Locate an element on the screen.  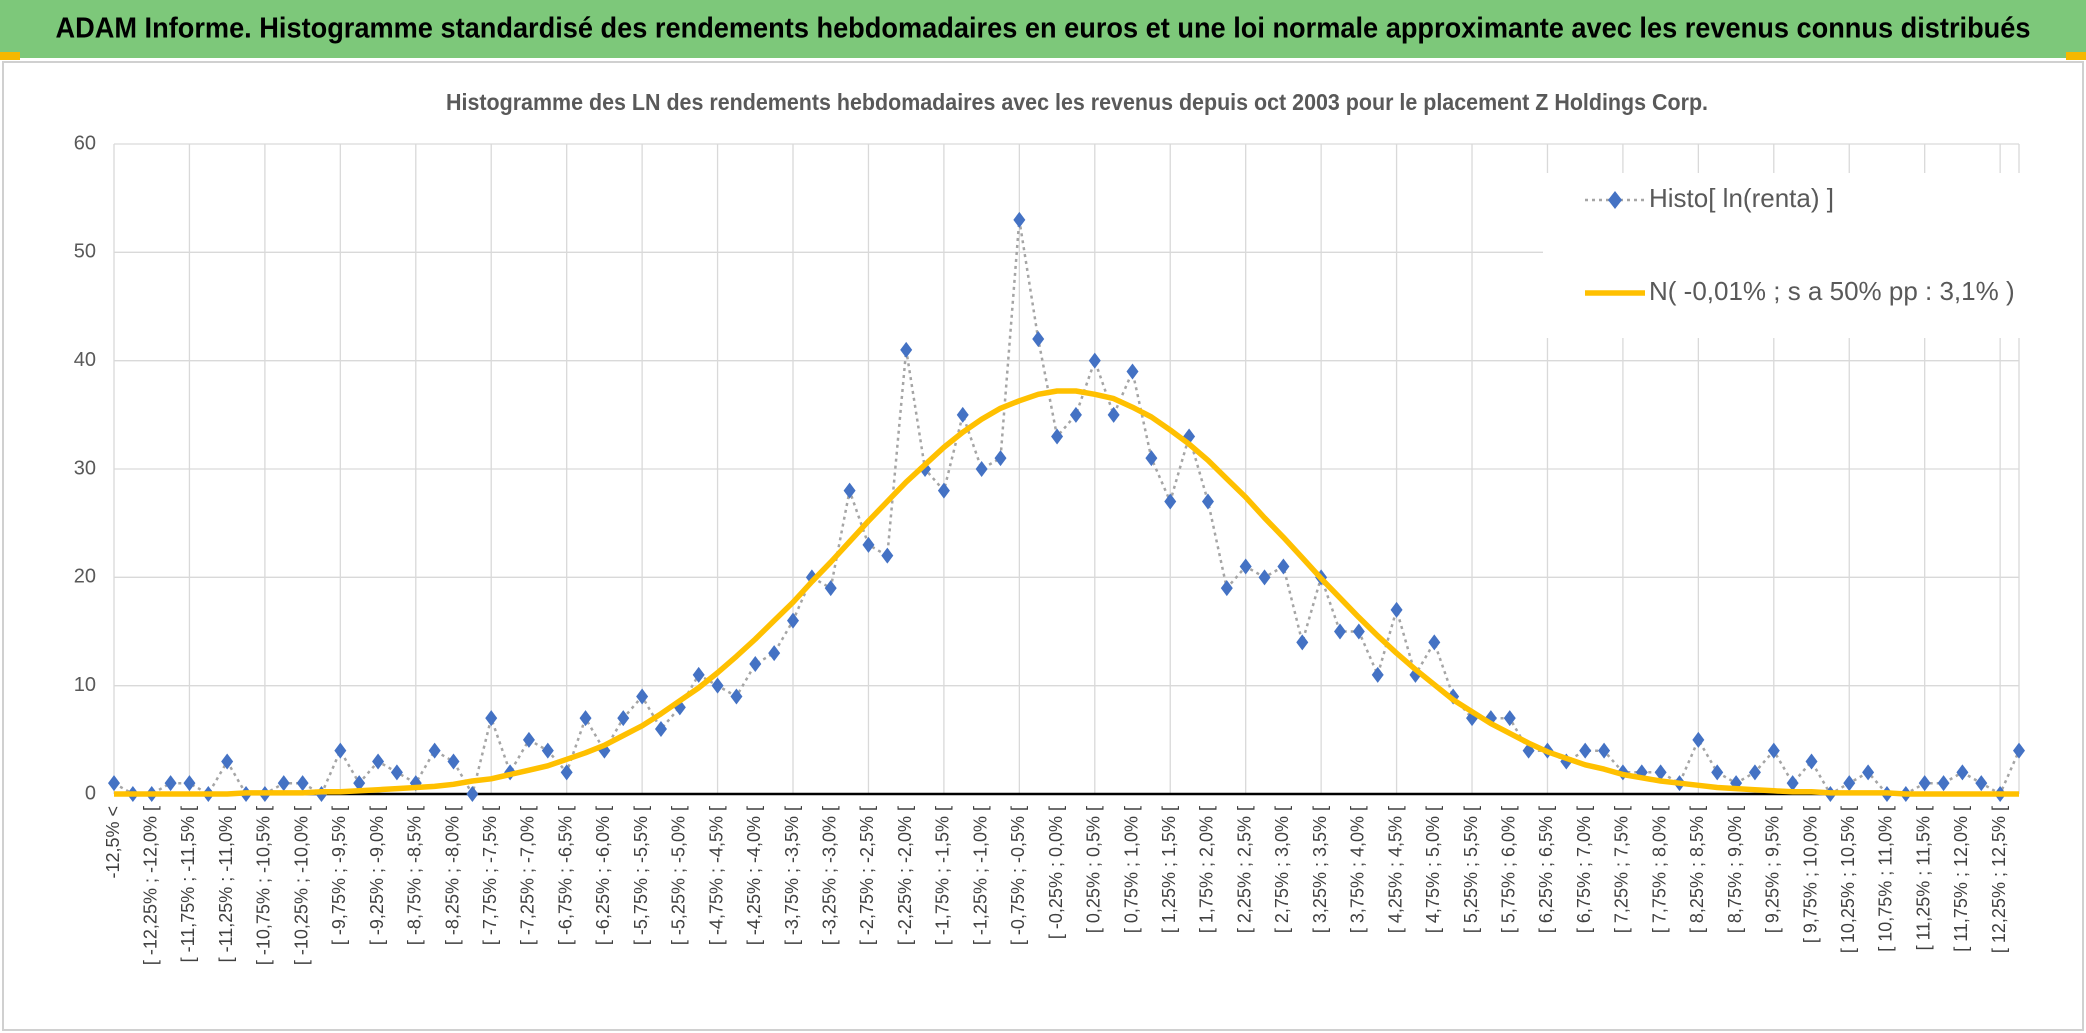
x-tick-label: [ 4,75% ; 5,0% [ is located at coordinates (1433, 869).